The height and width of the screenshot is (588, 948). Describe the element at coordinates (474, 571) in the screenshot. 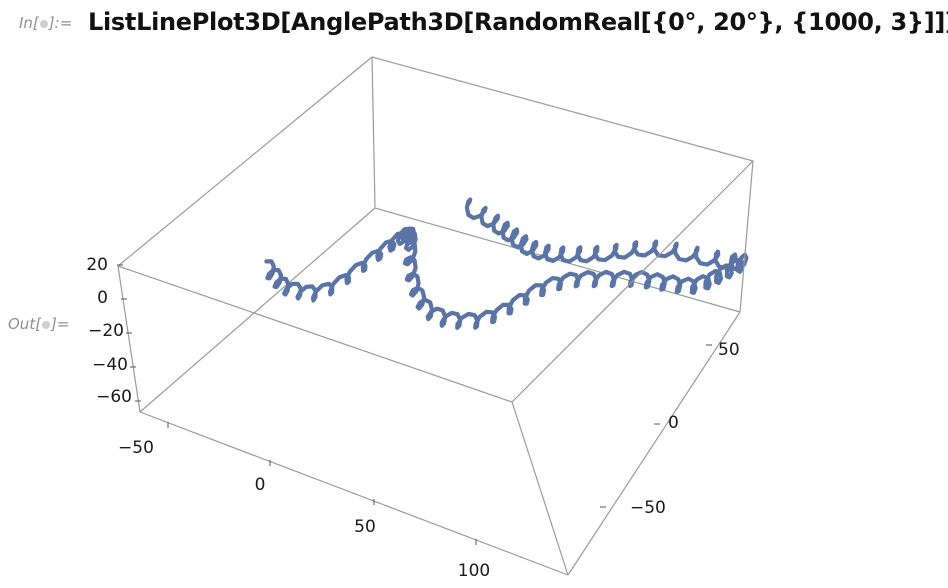

I see `x-tick-label: 100` at that location.